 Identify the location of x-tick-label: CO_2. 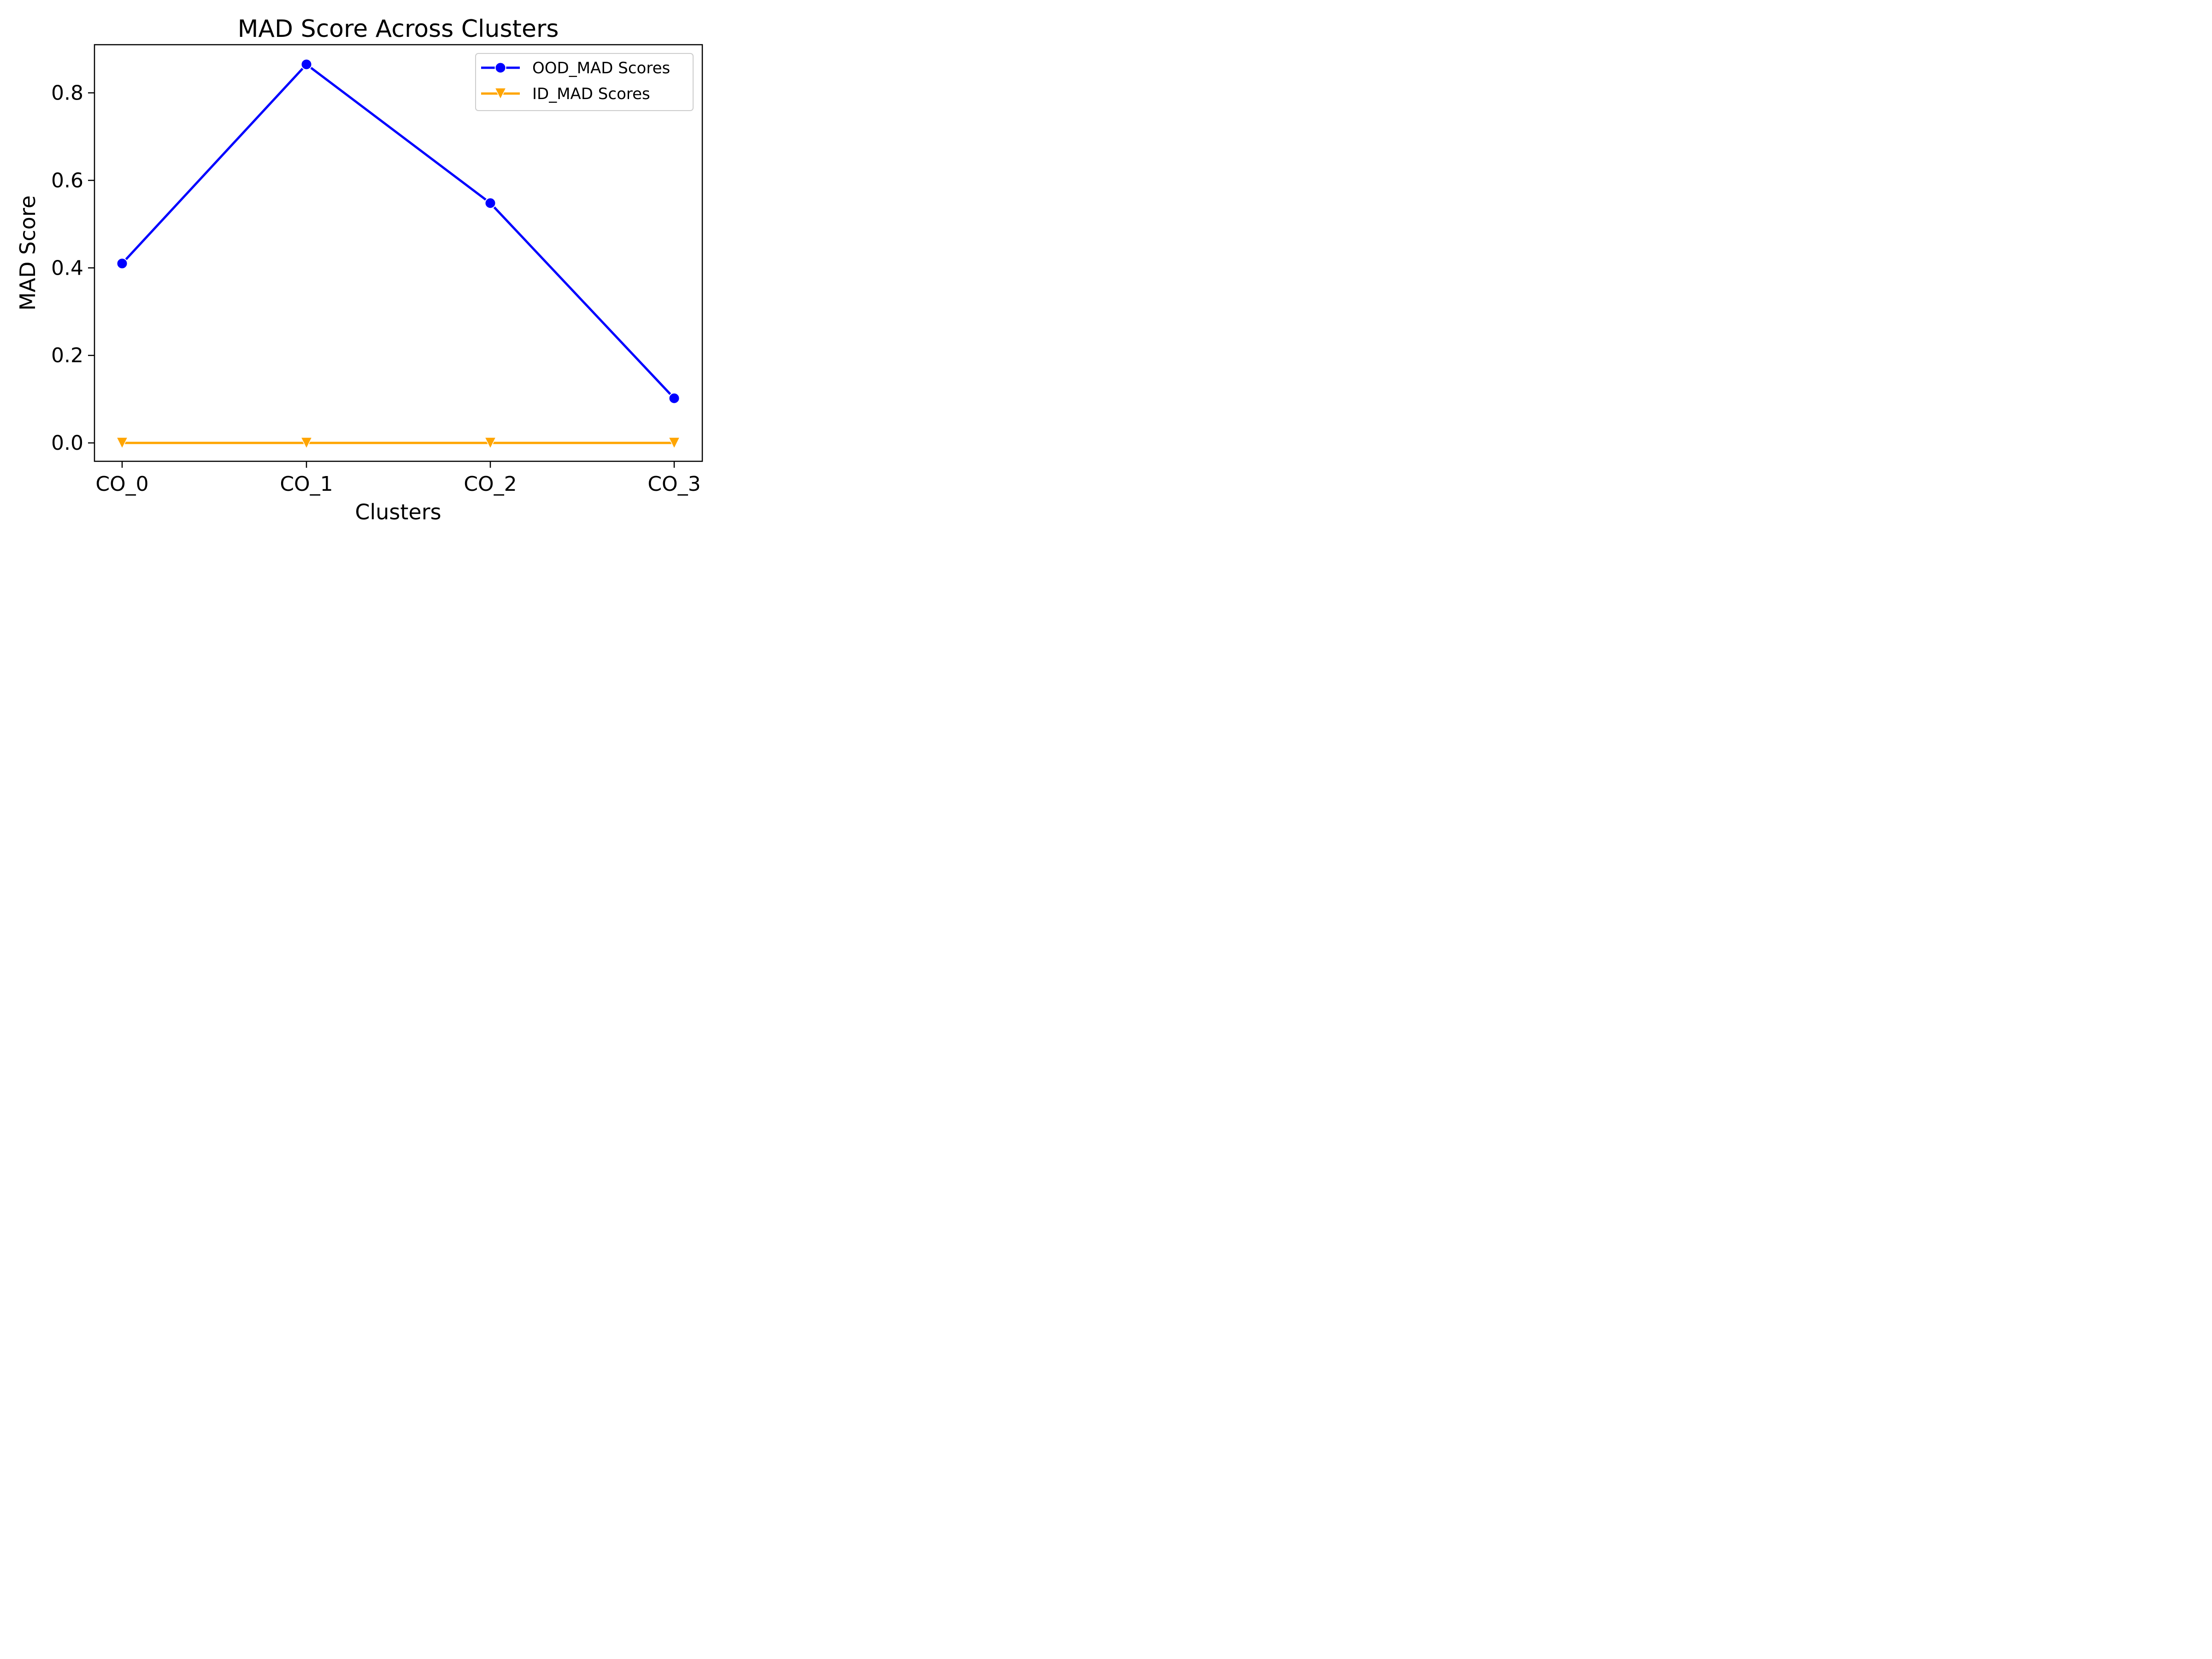
(490, 484).